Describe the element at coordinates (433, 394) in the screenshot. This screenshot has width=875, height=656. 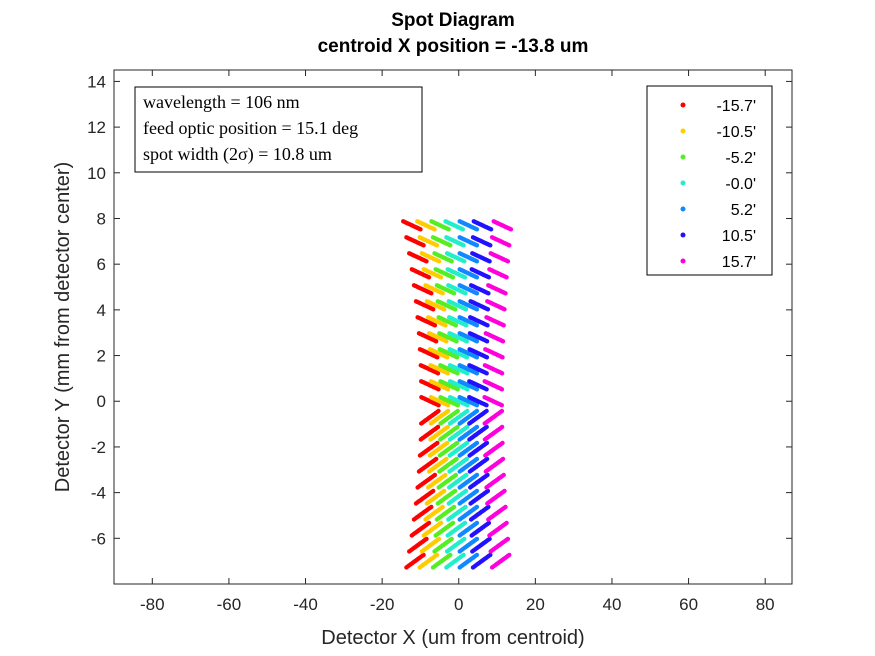
I see `series-1-points` at that location.